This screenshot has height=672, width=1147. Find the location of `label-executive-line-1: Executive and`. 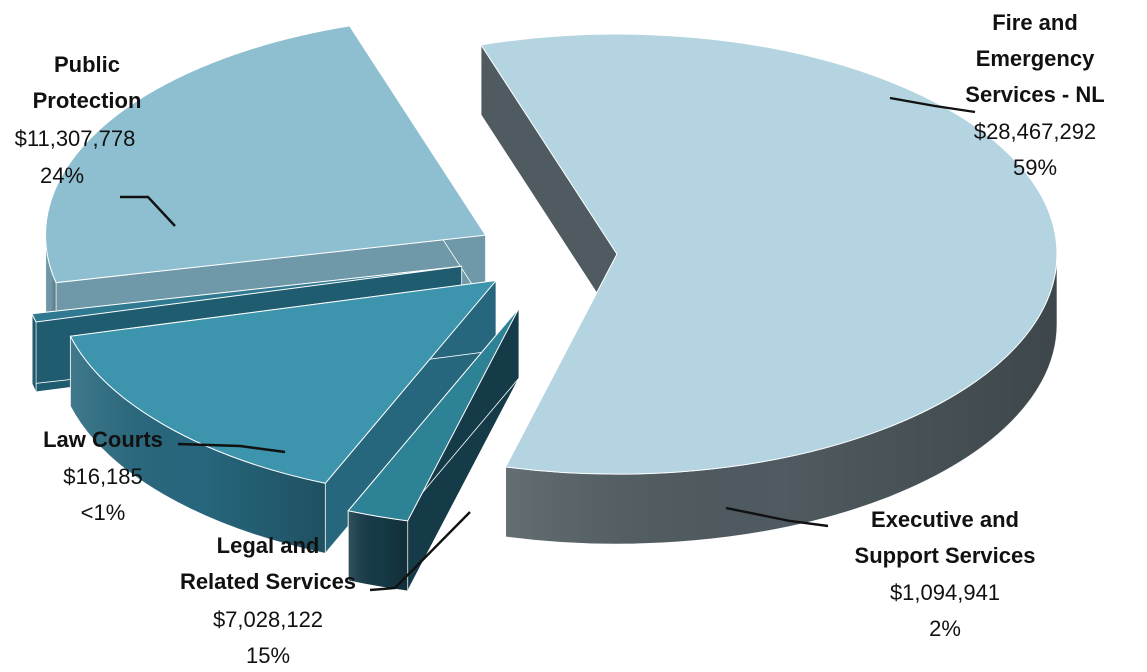

label-executive-line-1: Executive and is located at coordinates (945, 519).